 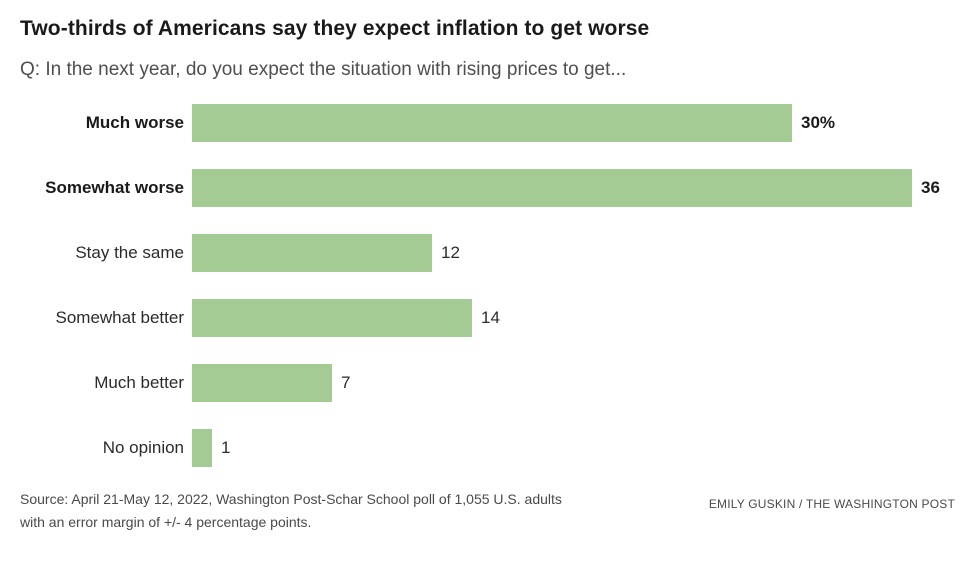 I want to click on bar-row: Much better 7, so click(x=487, y=383).